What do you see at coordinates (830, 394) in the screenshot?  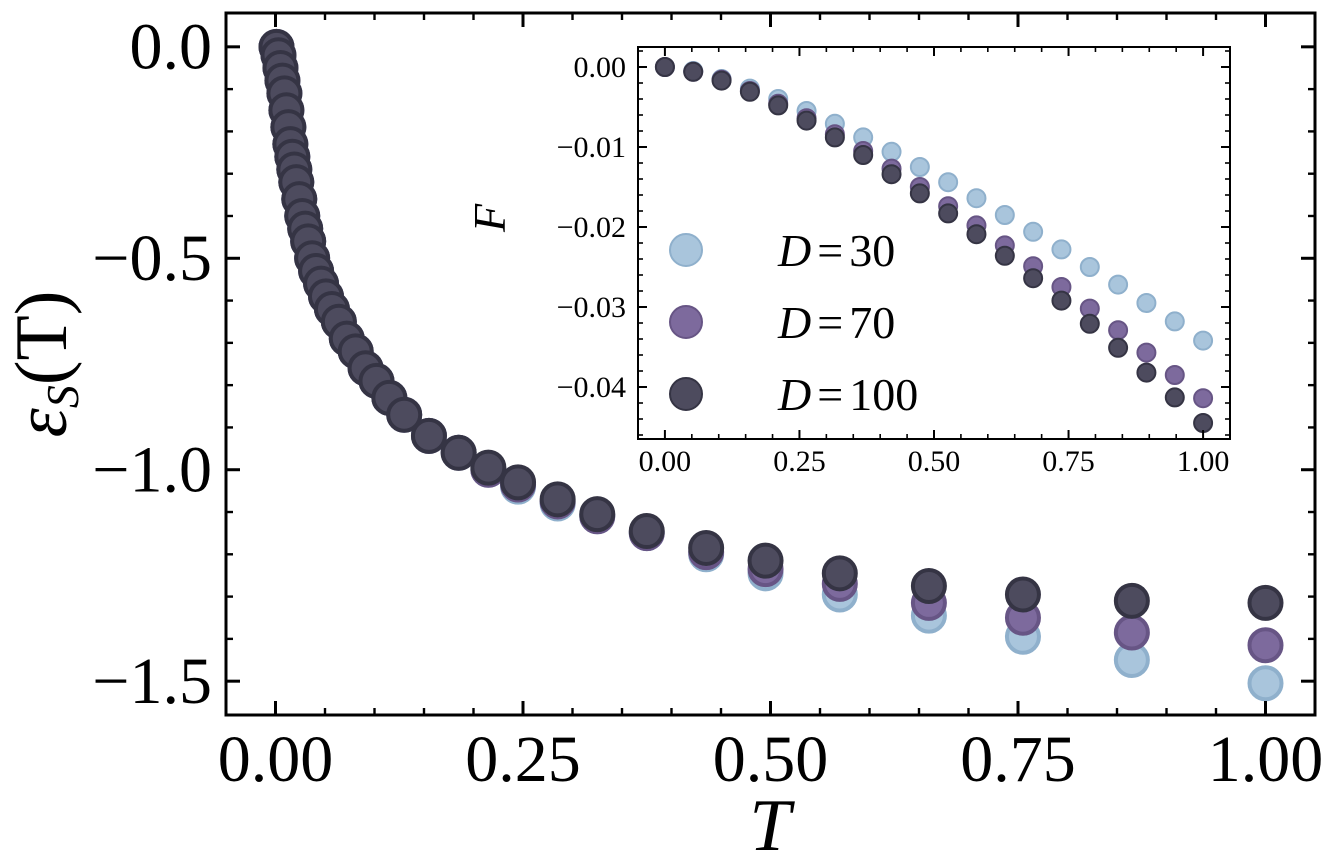 I see `legend-equals-d100: =` at bounding box center [830, 394].